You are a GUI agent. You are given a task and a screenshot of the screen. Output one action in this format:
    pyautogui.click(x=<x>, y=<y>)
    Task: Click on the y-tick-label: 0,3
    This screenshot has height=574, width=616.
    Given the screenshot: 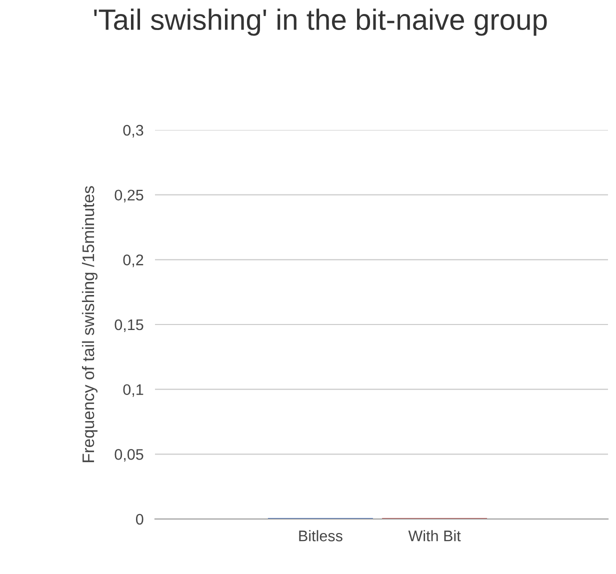 What is the action you would take?
    pyautogui.click(x=133, y=131)
    